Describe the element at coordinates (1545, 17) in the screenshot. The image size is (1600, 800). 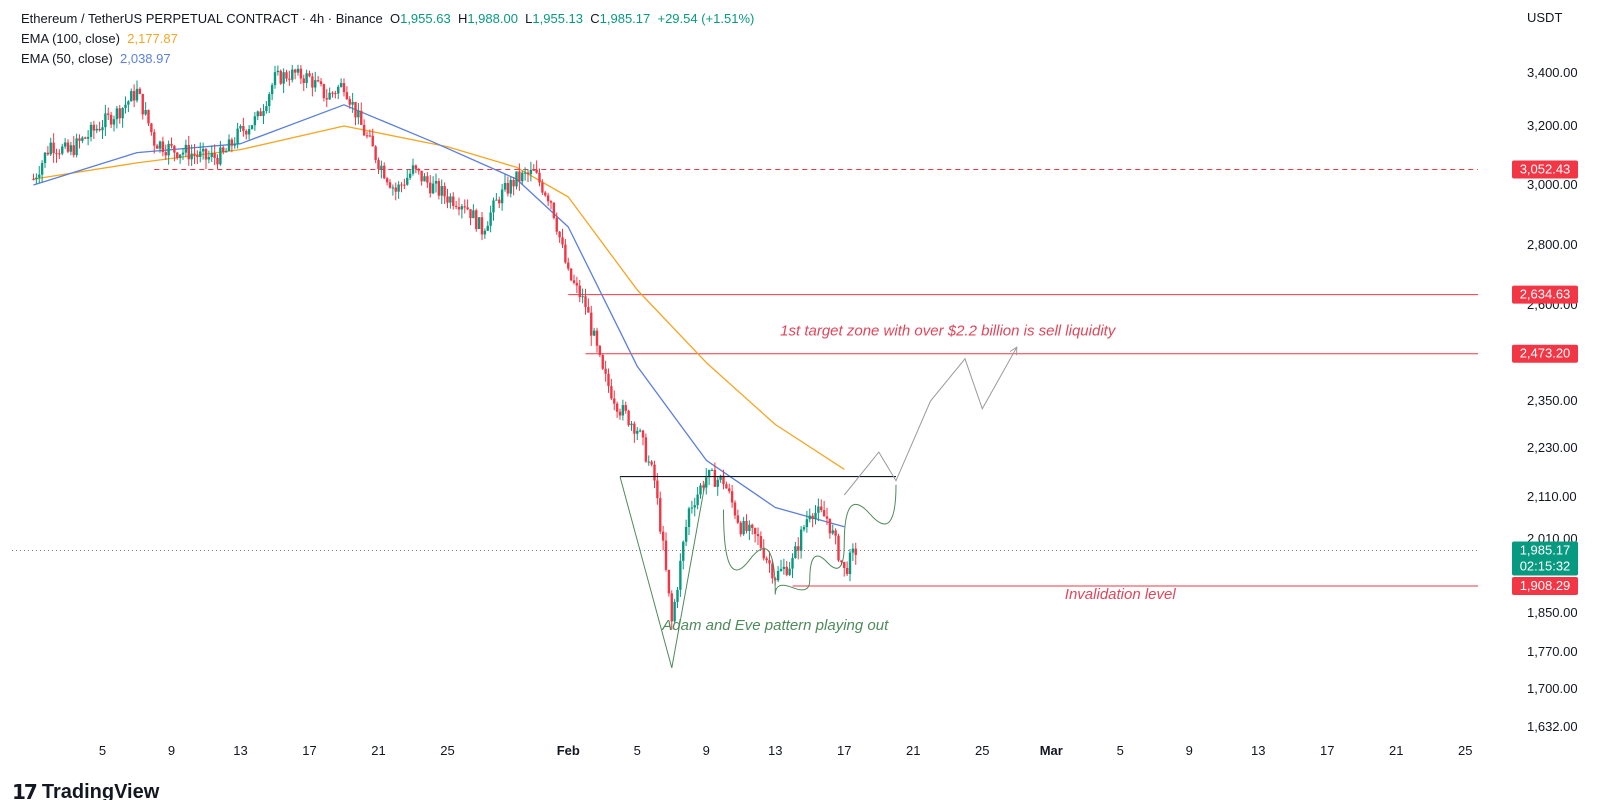
I see `currency-label: USDT` at that location.